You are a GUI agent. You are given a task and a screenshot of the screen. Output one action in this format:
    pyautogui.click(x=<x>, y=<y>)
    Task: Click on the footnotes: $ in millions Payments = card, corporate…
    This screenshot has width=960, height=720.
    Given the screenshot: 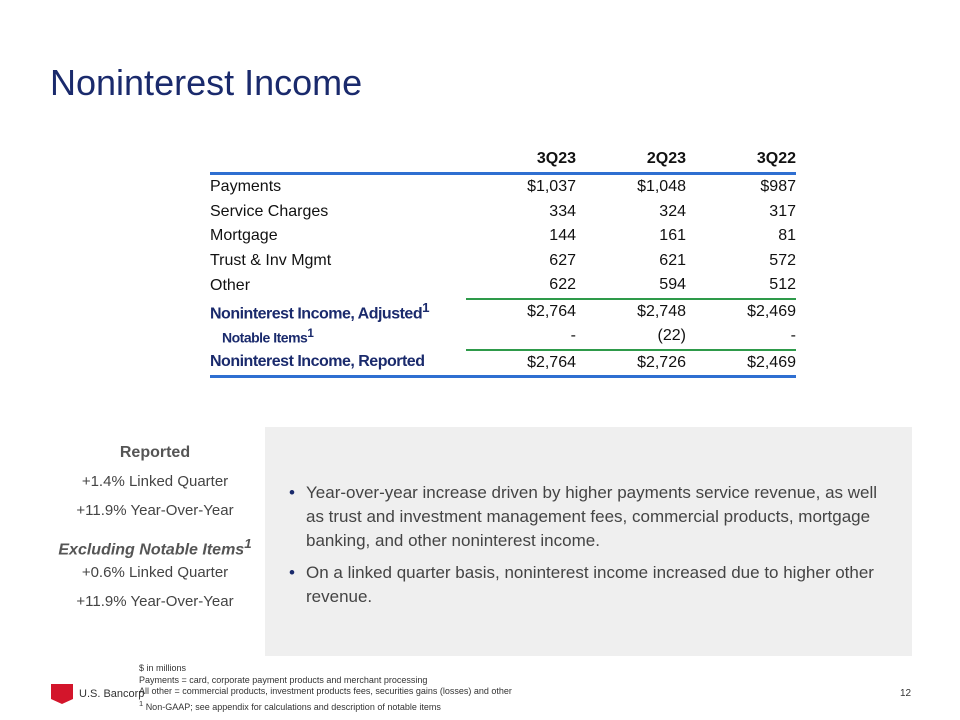 What is the action you would take?
    pyautogui.click(x=325, y=687)
    